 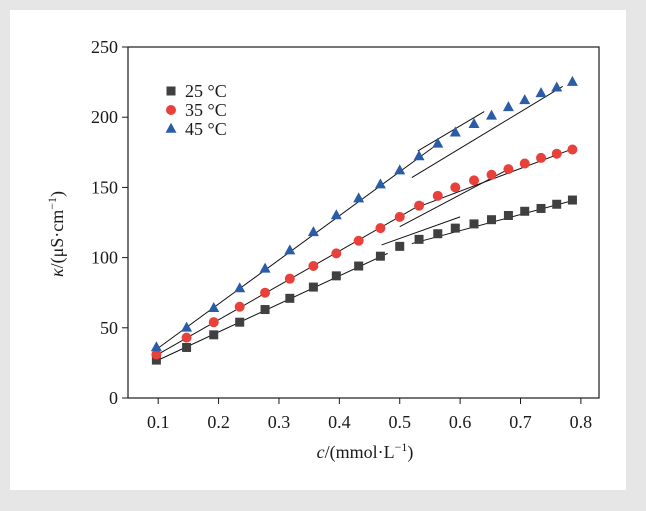 I want to click on legend: 25 °C35 °C45 °C, so click(x=196, y=110).